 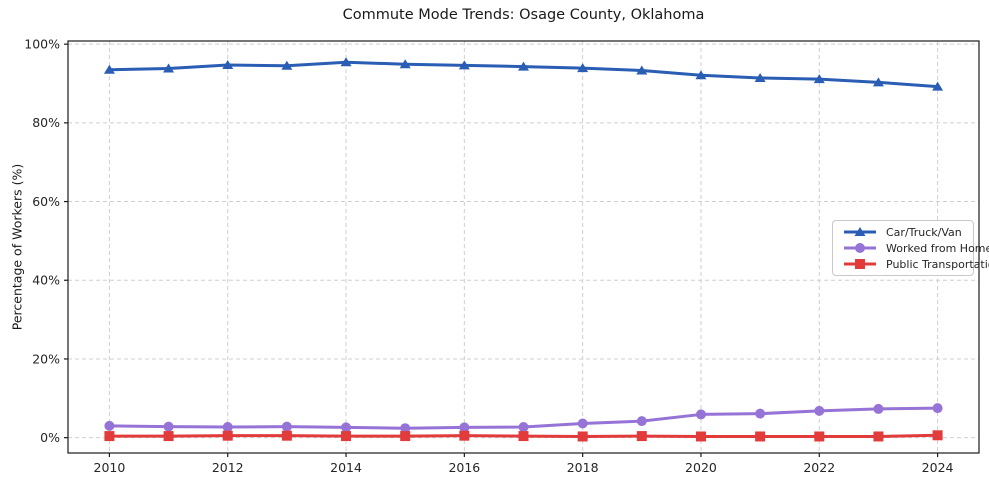 I want to click on legend-item: Public Transportation, so click(x=915, y=264).